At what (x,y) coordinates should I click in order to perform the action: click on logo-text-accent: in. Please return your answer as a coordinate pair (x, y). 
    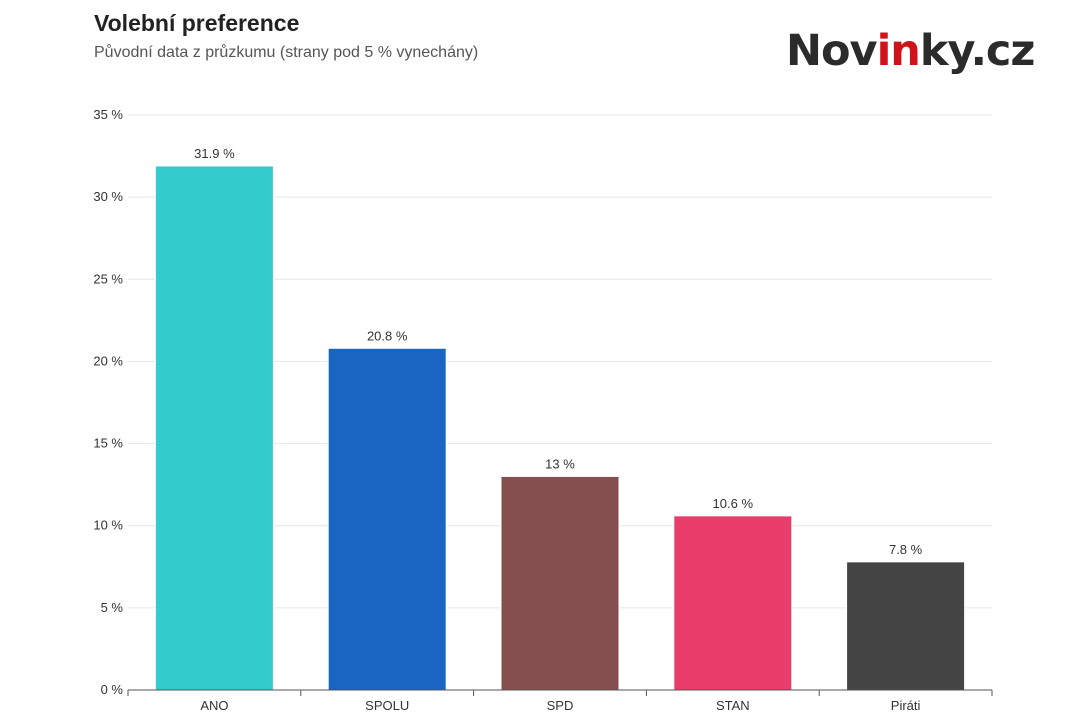
    Looking at the image, I should click on (898, 51).